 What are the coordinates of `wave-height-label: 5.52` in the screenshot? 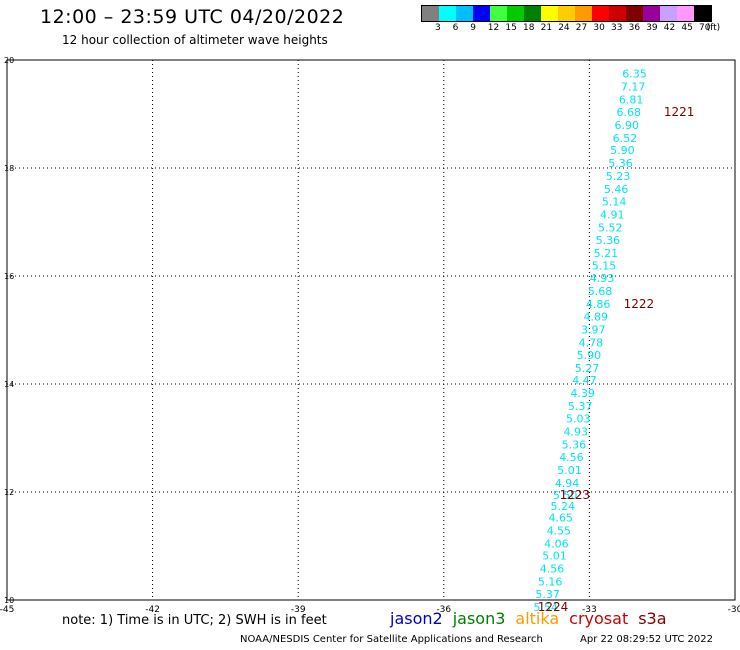 It's located at (610, 227).